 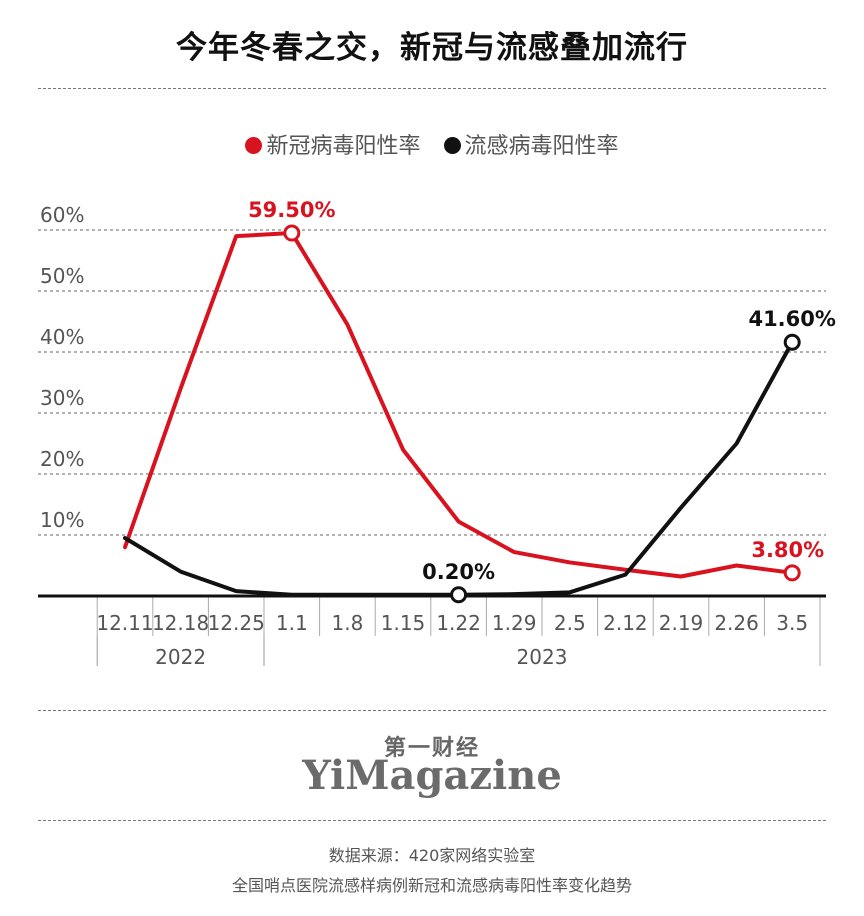 I want to click on data-label: 41.60%, so click(x=791, y=319).